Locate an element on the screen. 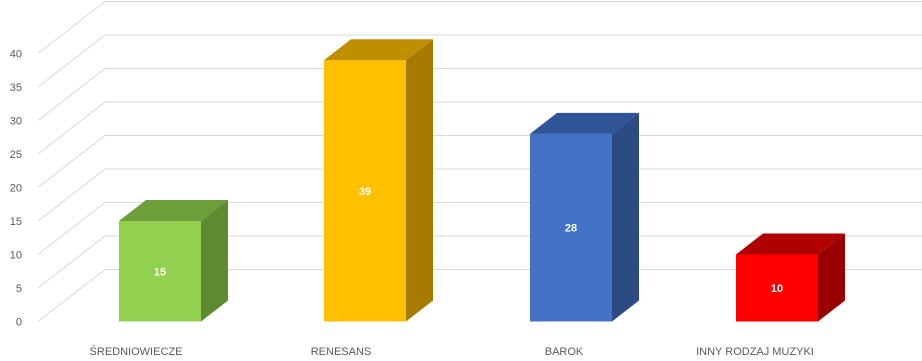 The height and width of the screenshot is (361, 922). y-tick-label: 35 is located at coordinates (16, 88).